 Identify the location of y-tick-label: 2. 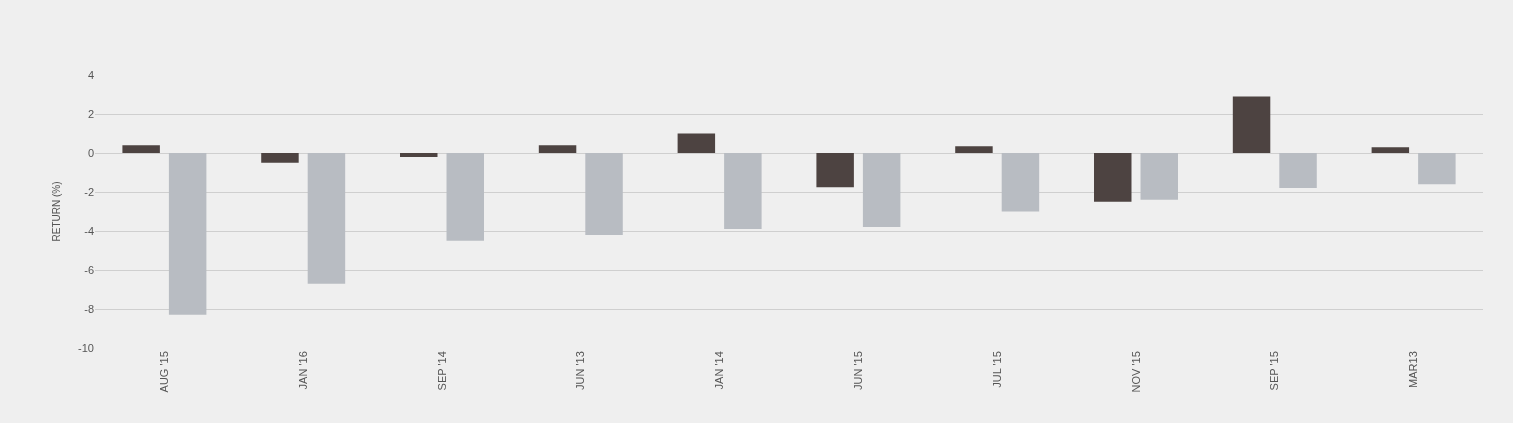
(90, 113).